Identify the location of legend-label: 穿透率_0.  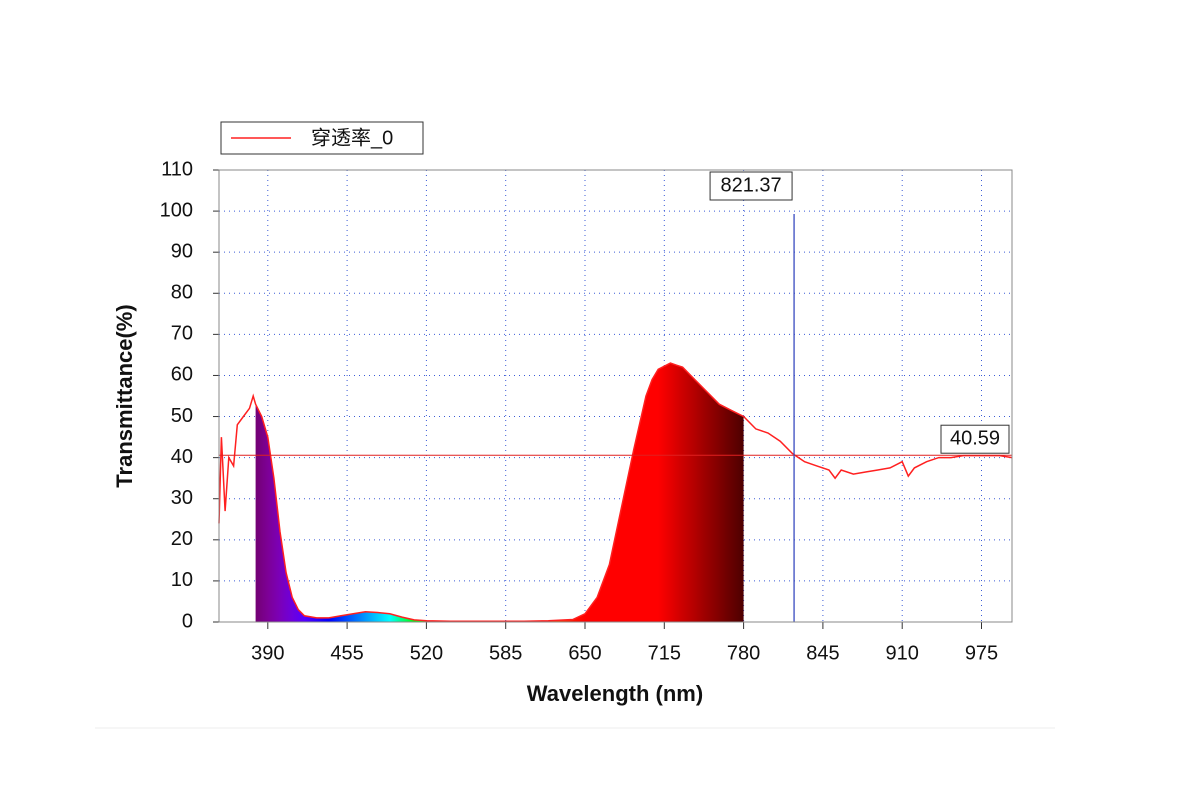
(352, 137).